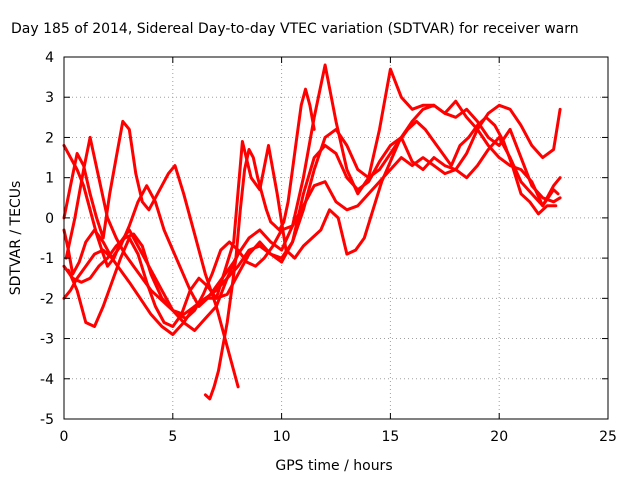  Describe the element at coordinates (172, 437) in the screenshot. I see `x-tick-label: 5` at that location.